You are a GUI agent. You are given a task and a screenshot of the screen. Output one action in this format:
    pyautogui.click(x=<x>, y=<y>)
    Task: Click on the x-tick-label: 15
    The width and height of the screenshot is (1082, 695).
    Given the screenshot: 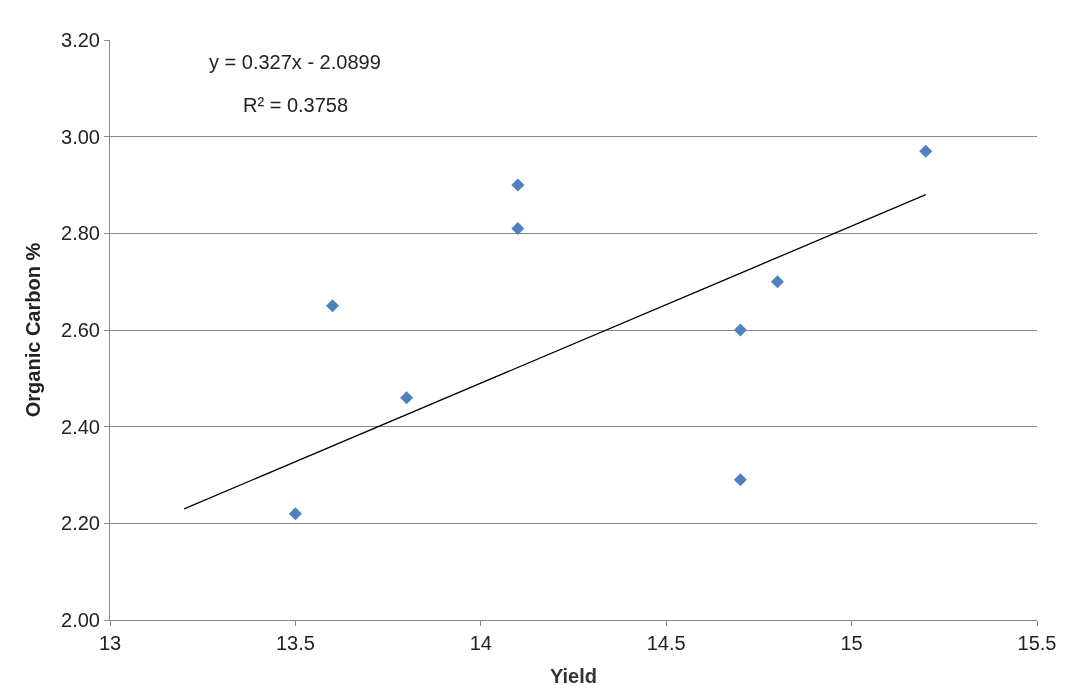 What is the action you would take?
    pyautogui.click(x=851, y=643)
    